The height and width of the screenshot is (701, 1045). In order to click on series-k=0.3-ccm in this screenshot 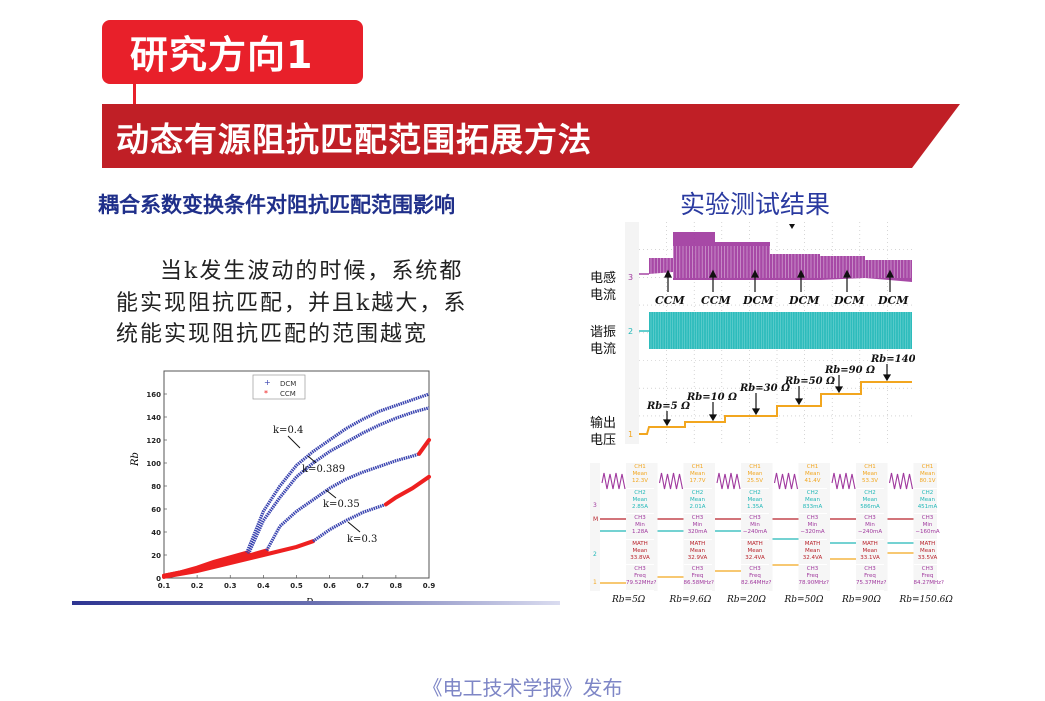, I will do `click(239, 559)`.